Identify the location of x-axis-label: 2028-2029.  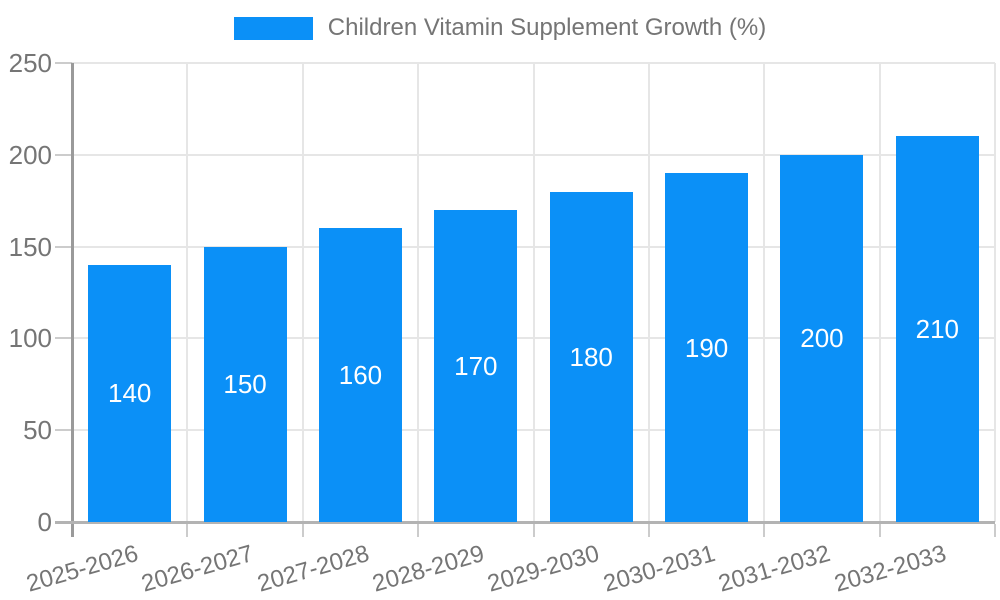
(428, 569).